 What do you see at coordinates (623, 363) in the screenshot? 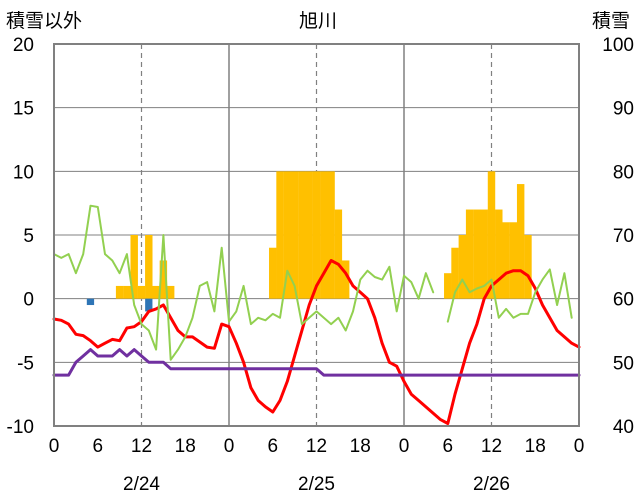
I see `y-tick-label-right: 50` at bounding box center [623, 363].